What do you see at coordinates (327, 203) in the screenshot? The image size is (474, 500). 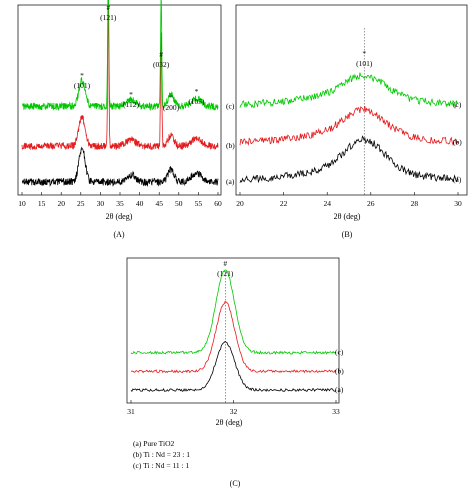 I see `x-tick-label: 24` at bounding box center [327, 203].